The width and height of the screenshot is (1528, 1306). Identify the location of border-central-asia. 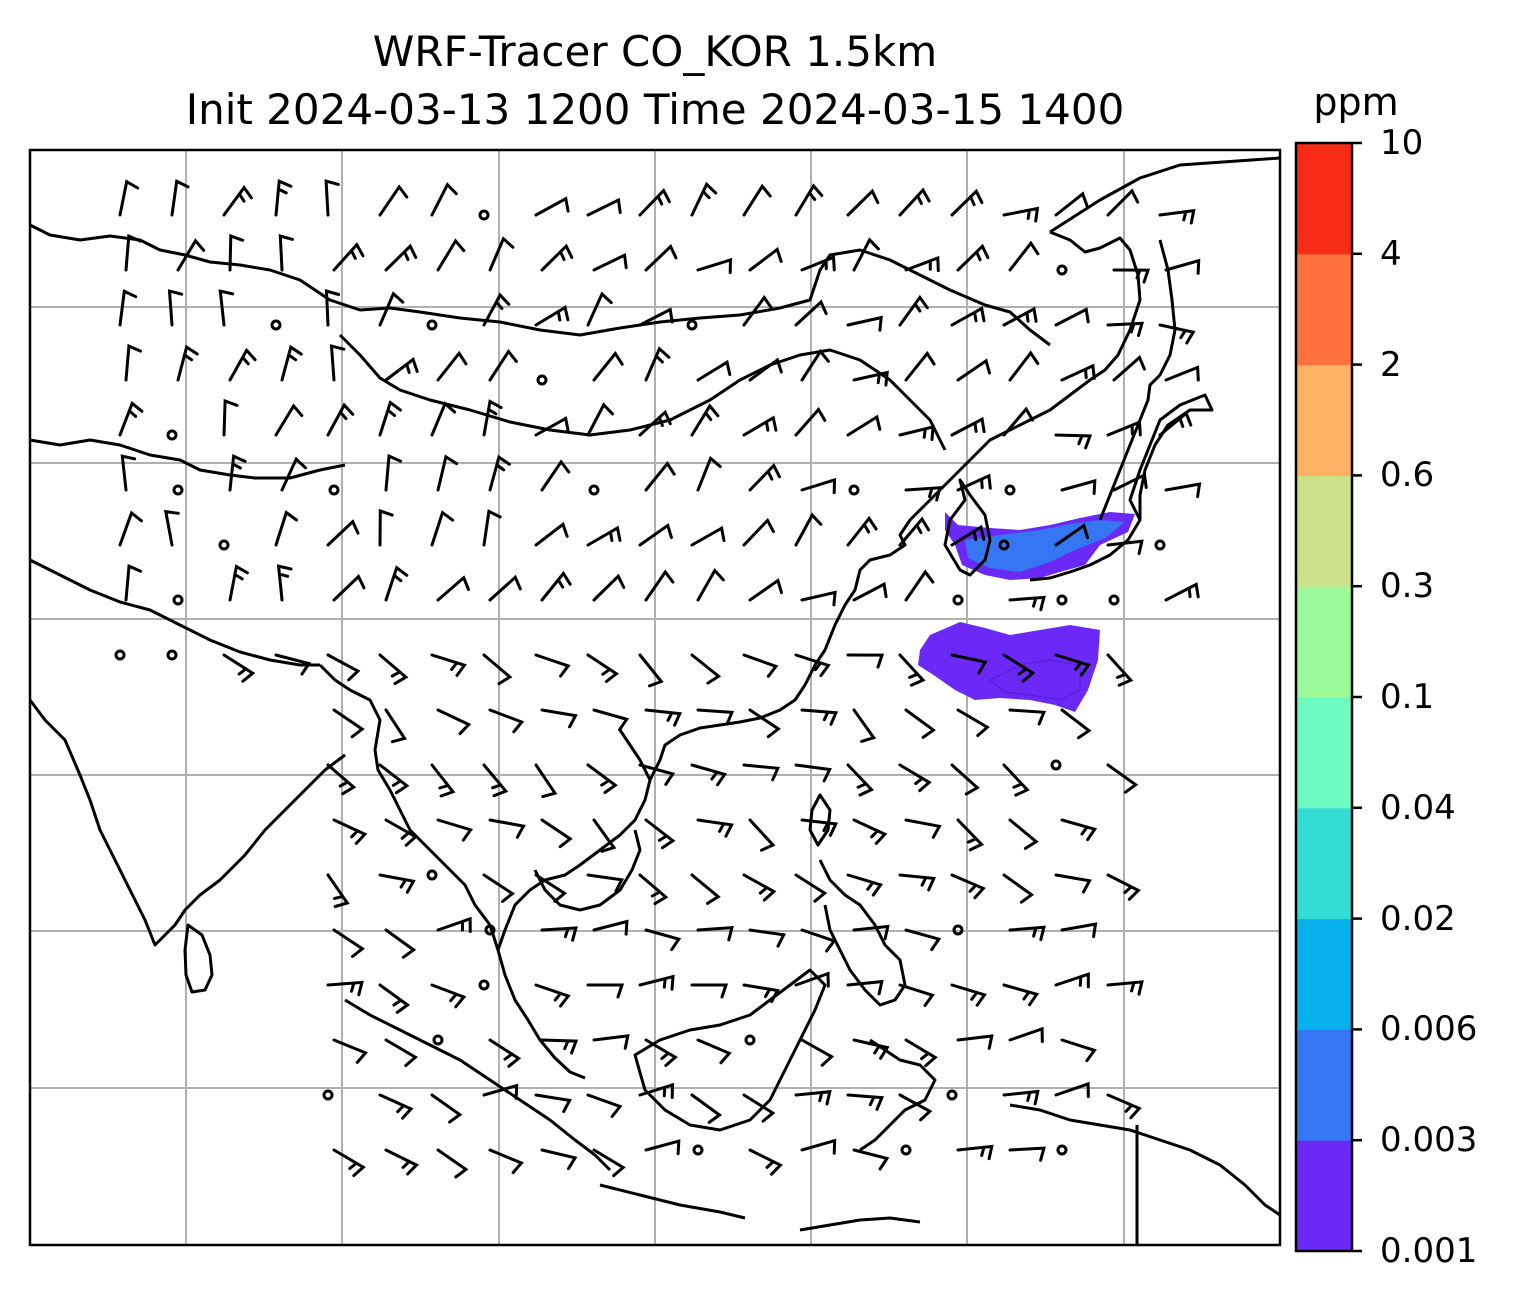
(187, 459).